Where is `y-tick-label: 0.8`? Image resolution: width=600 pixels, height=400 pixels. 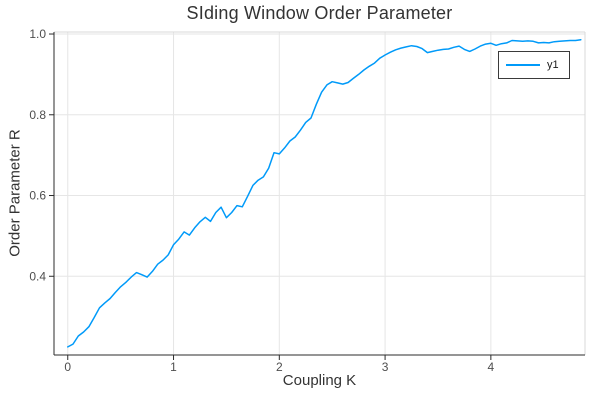
y-tick-label: 0.8 is located at coordinates (37, 115).